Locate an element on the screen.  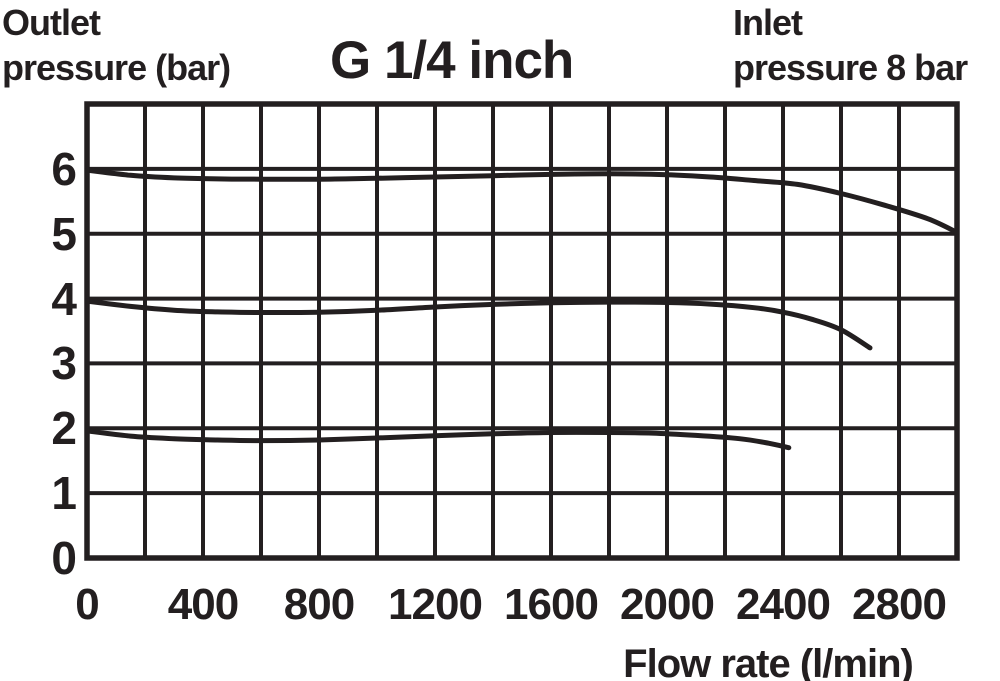
curve-outlet-setting-2-bar is located at coordinates (438, 439).